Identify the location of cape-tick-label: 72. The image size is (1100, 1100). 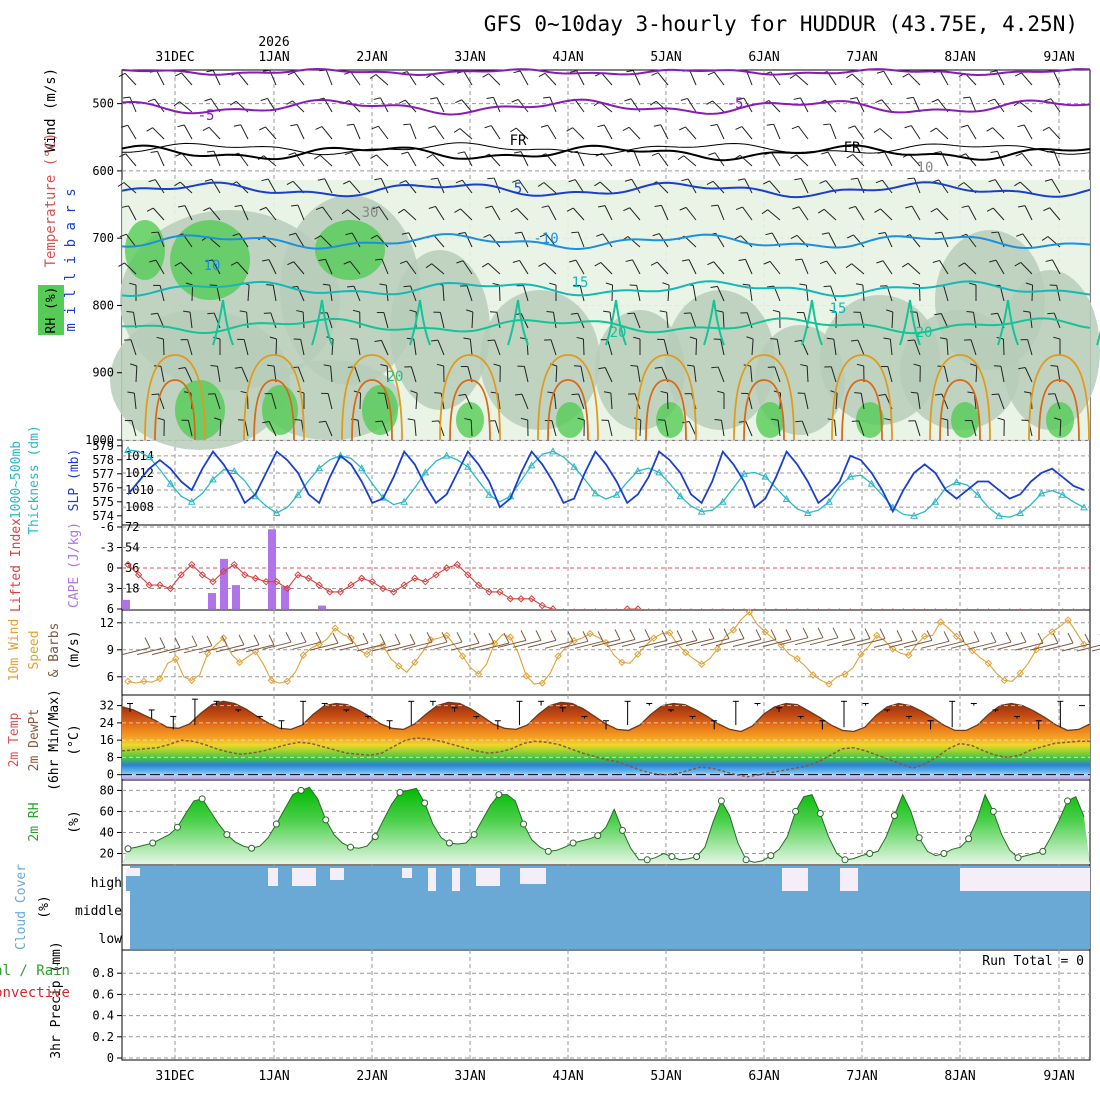
(132, 527).